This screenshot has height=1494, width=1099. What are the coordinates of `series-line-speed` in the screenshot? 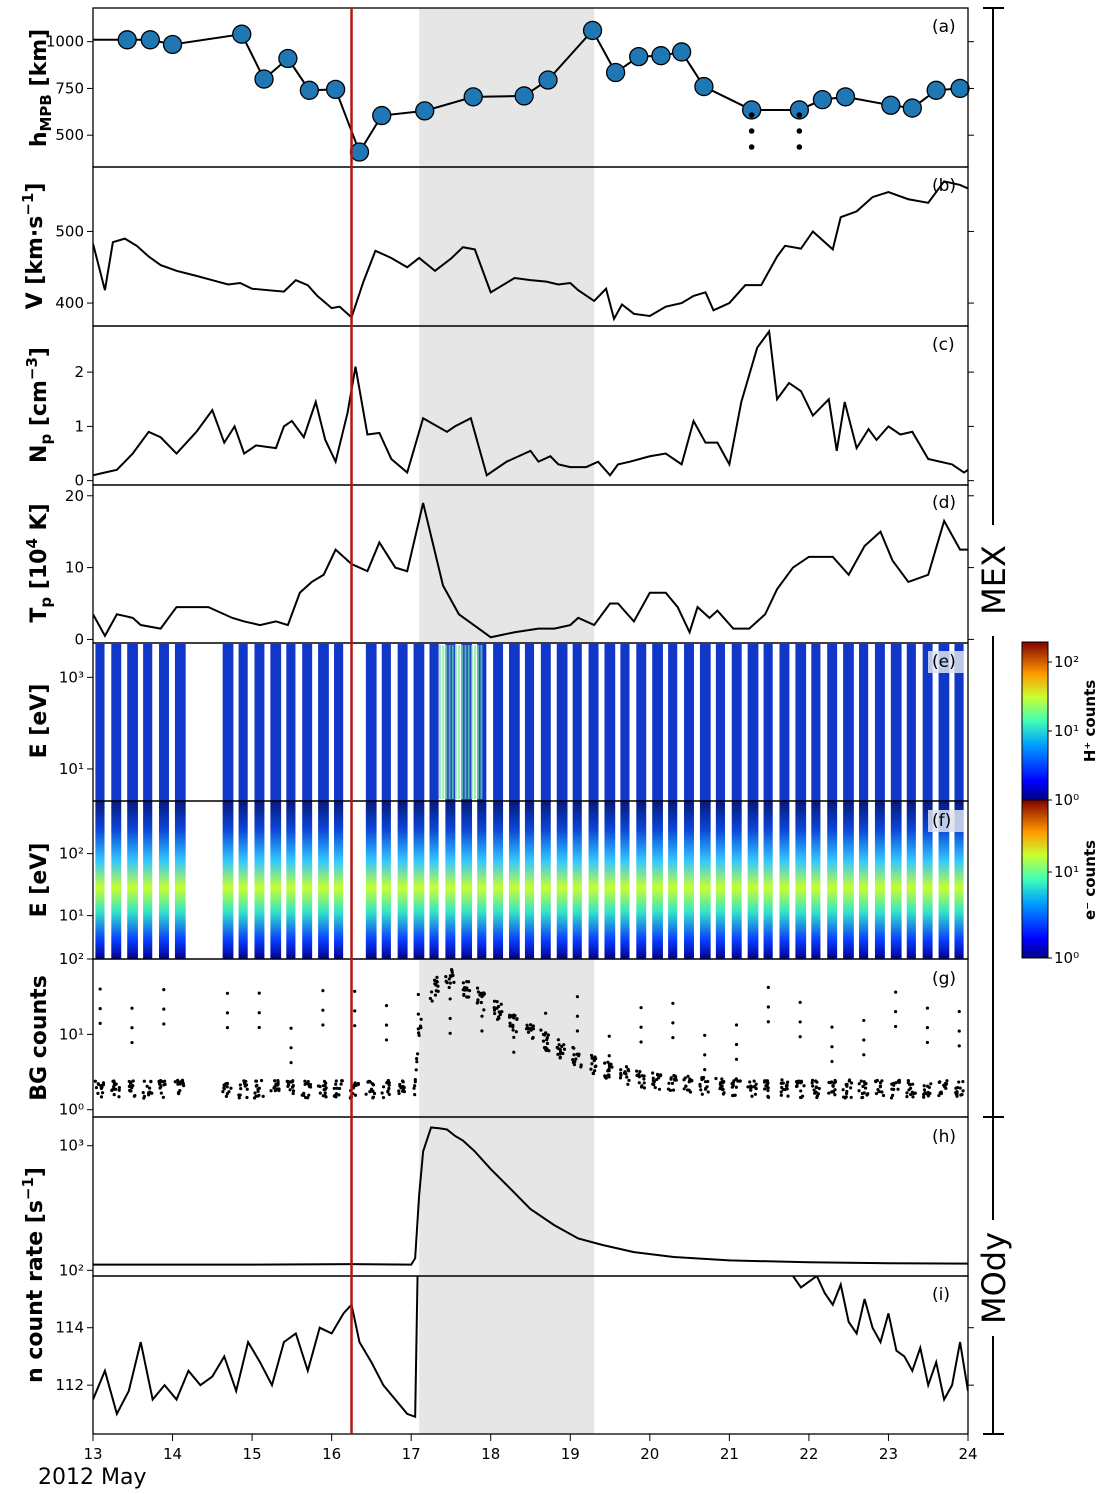 It's located at (530, 251).